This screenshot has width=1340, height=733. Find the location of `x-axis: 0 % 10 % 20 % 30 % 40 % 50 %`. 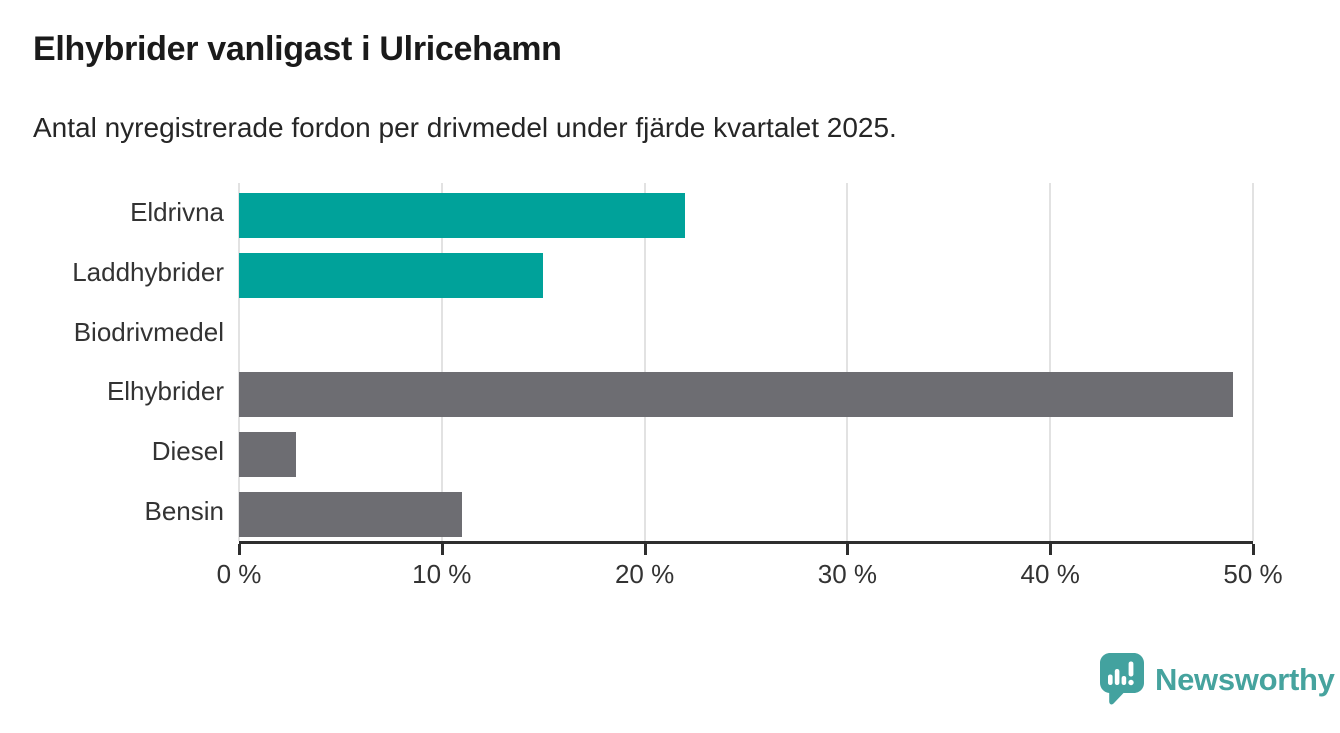

x-axis: 0 % 10 % 20 % 30 % 40 % 50 % is located at coordinates (750, 568).